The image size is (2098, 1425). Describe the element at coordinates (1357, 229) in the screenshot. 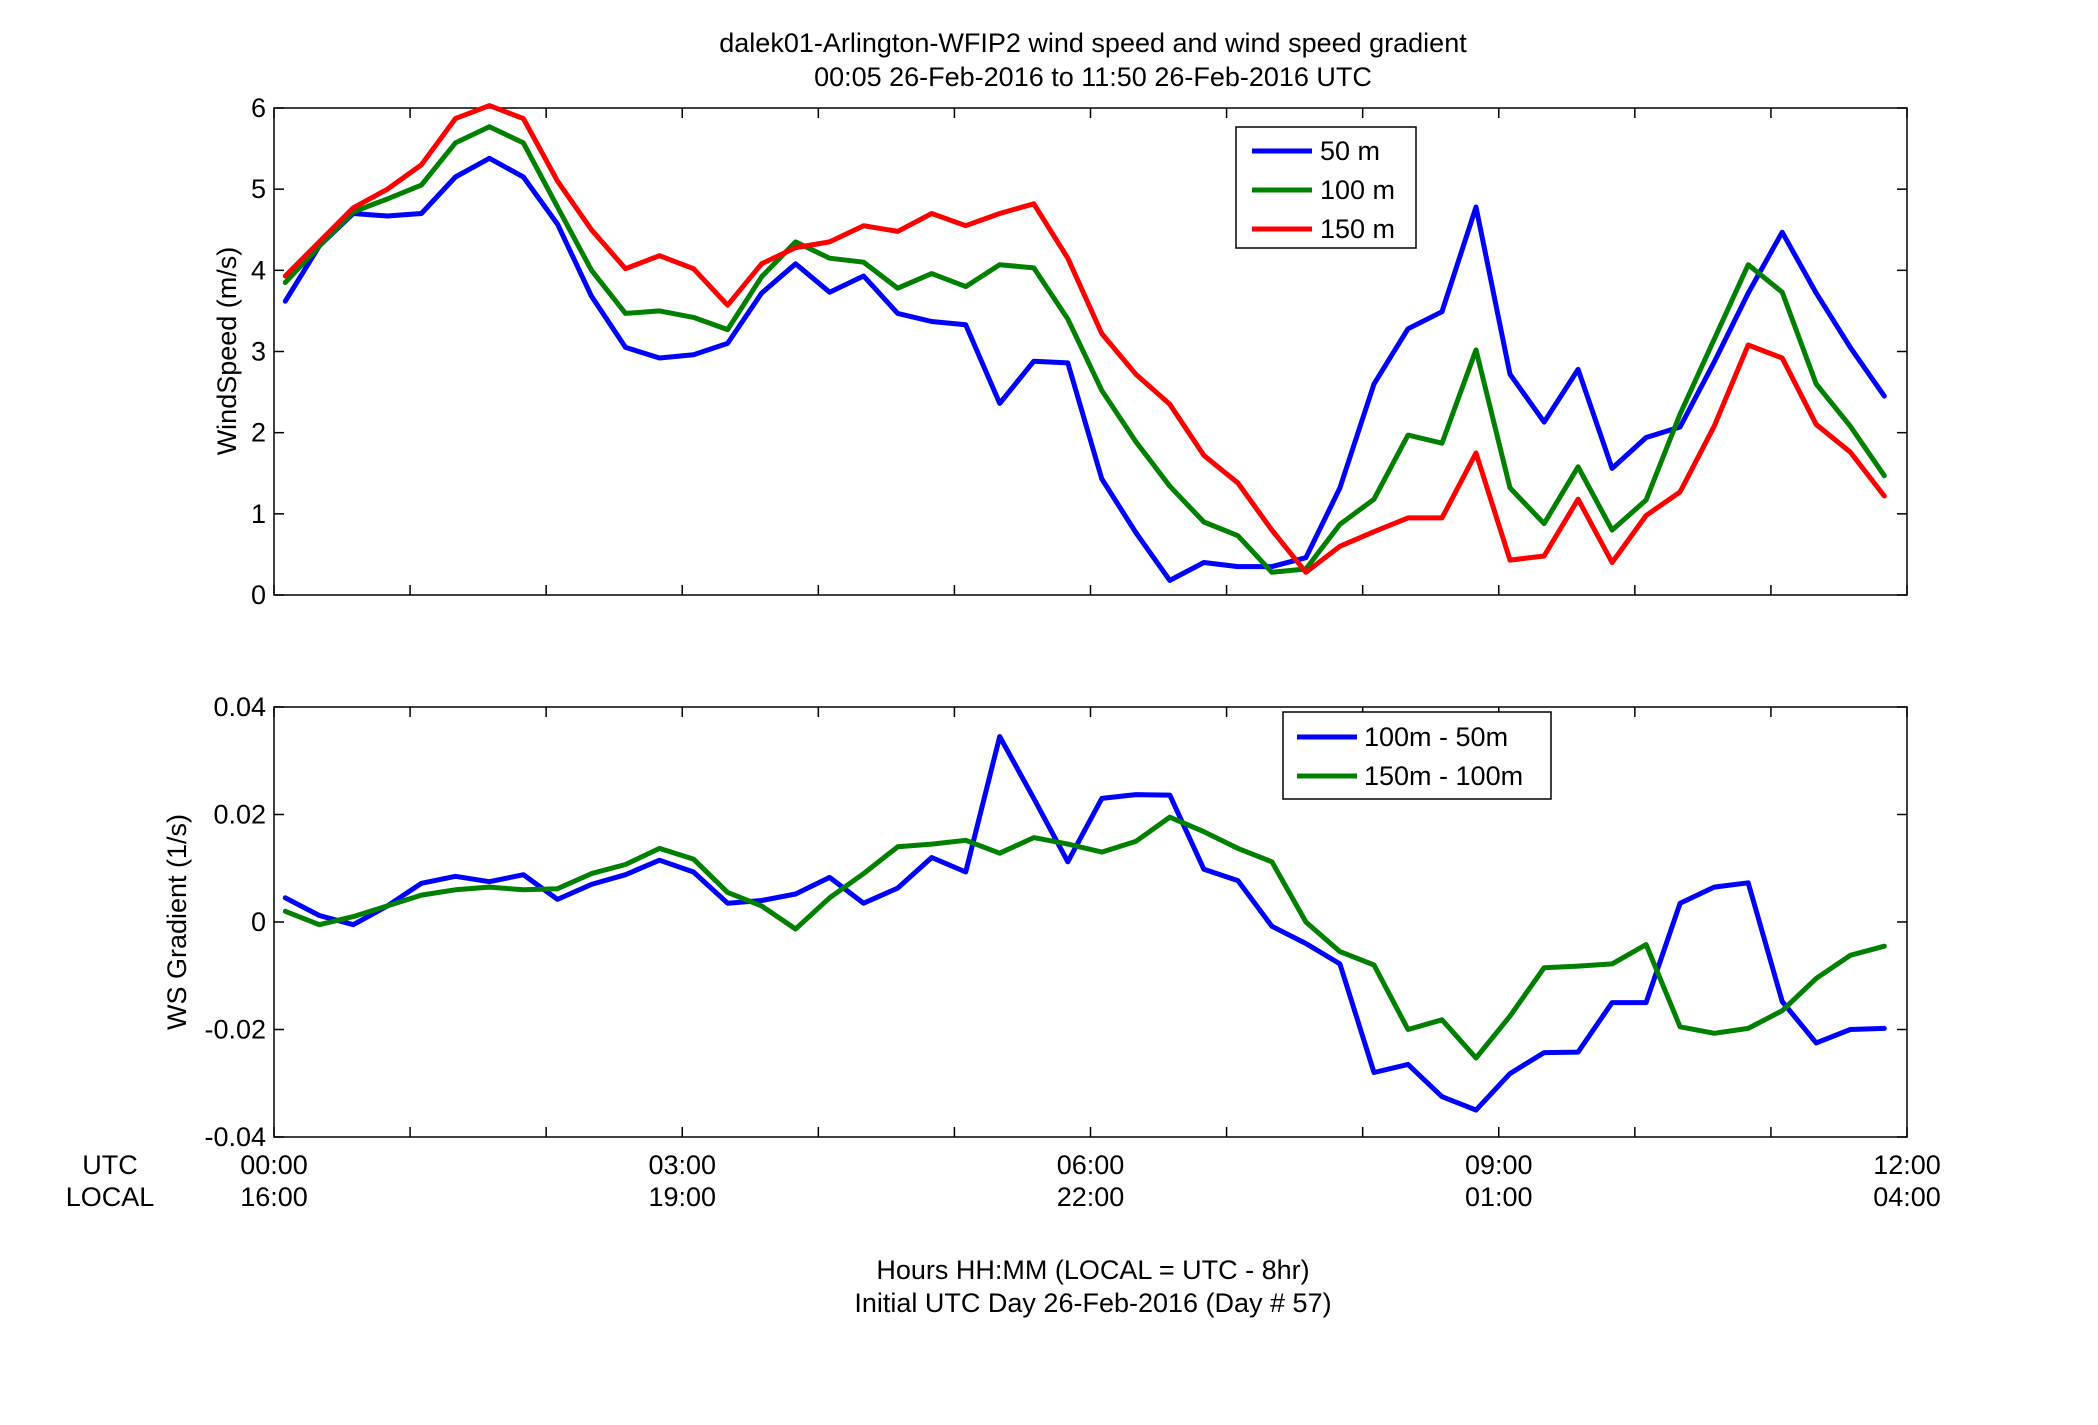

I see `legend-label-150m: 150 m` at that location.